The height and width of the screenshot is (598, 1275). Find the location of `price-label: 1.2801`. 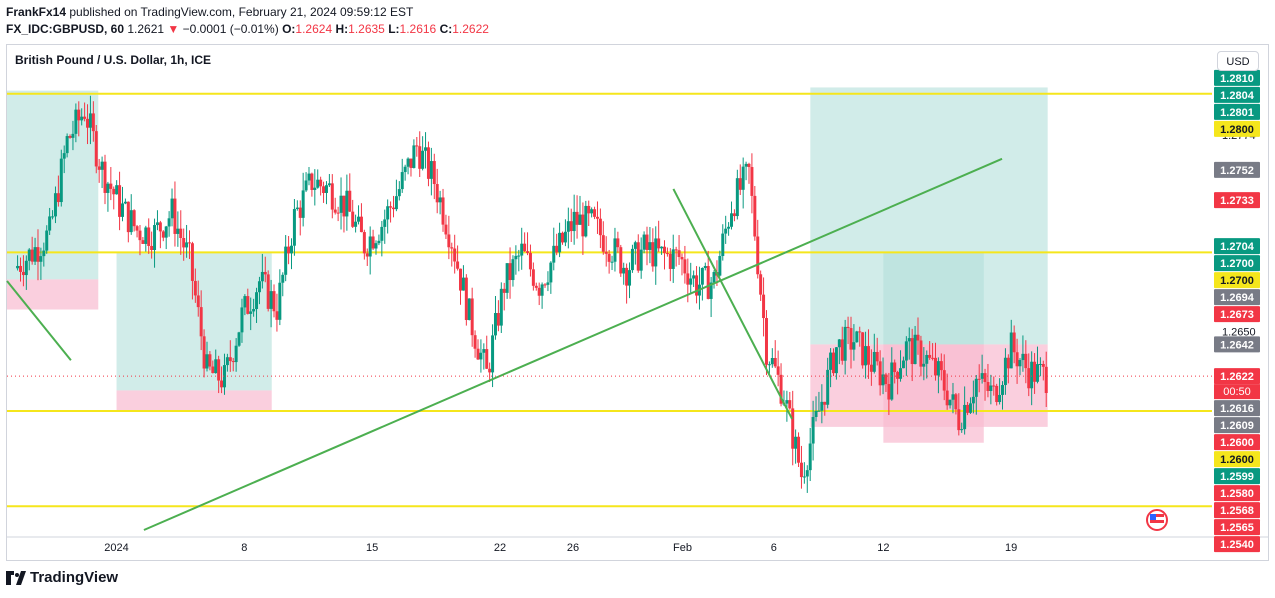

price-label: 1.2801 is located at coordinates (1237, 111).